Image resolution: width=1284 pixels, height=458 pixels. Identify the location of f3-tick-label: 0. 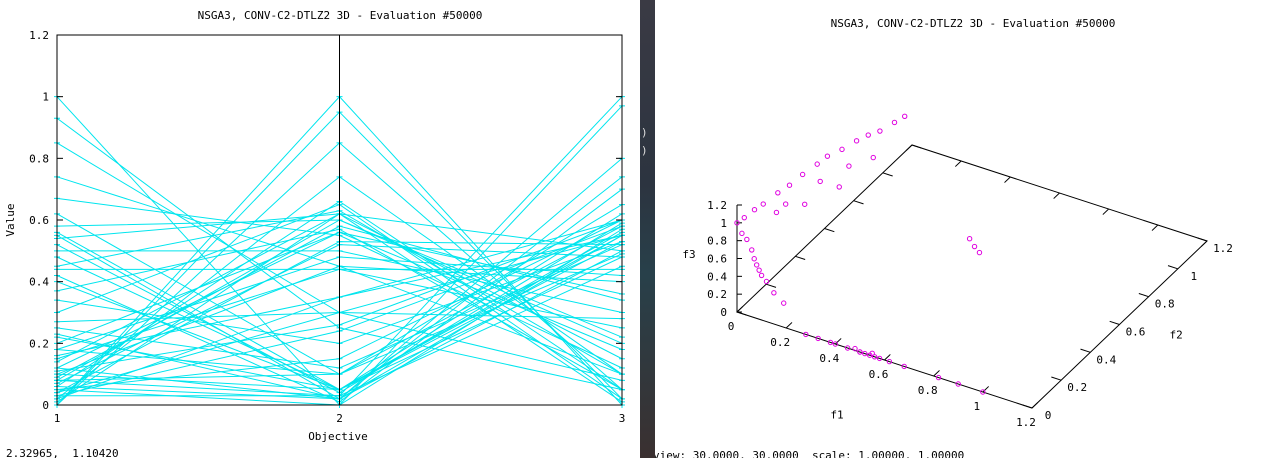
(723, 312).